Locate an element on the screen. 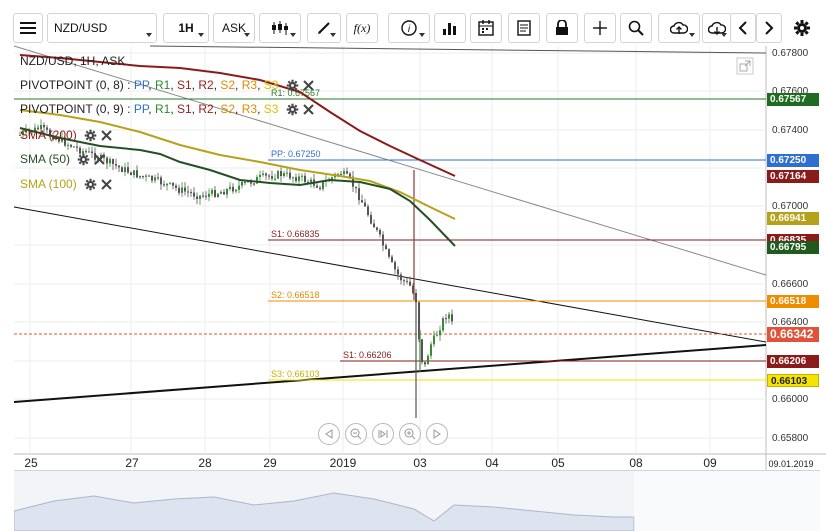 Image resolution: width=826 pixels, height=531 pixels. price-tag-s3: 0.66103 is located at coordinates (793, 380).